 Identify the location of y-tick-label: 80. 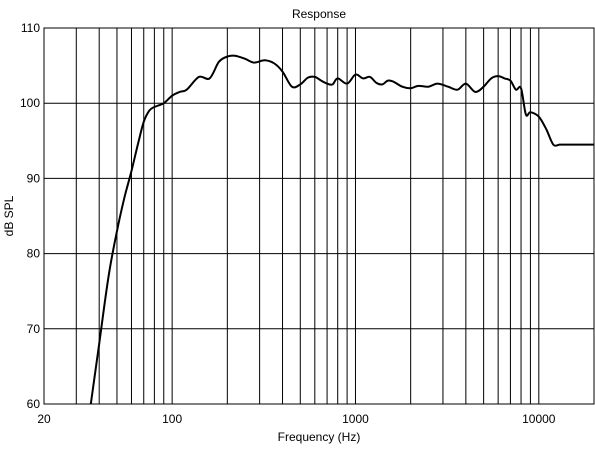
(34, 254).